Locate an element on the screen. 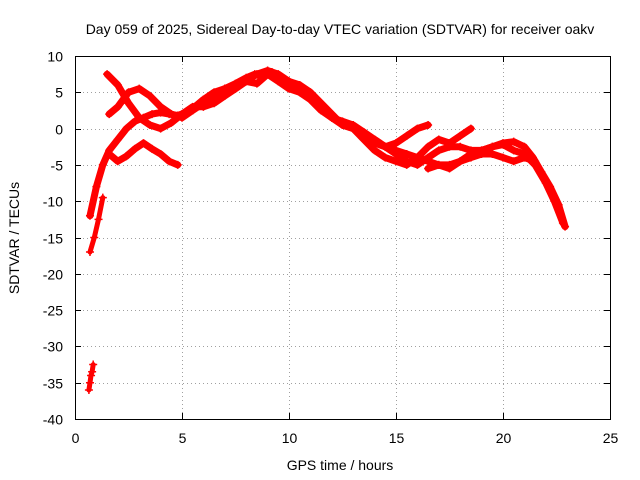 The width and height of the screenshot is (640, 480). y-tick-label: -35 is located at coordinates (53, 384).